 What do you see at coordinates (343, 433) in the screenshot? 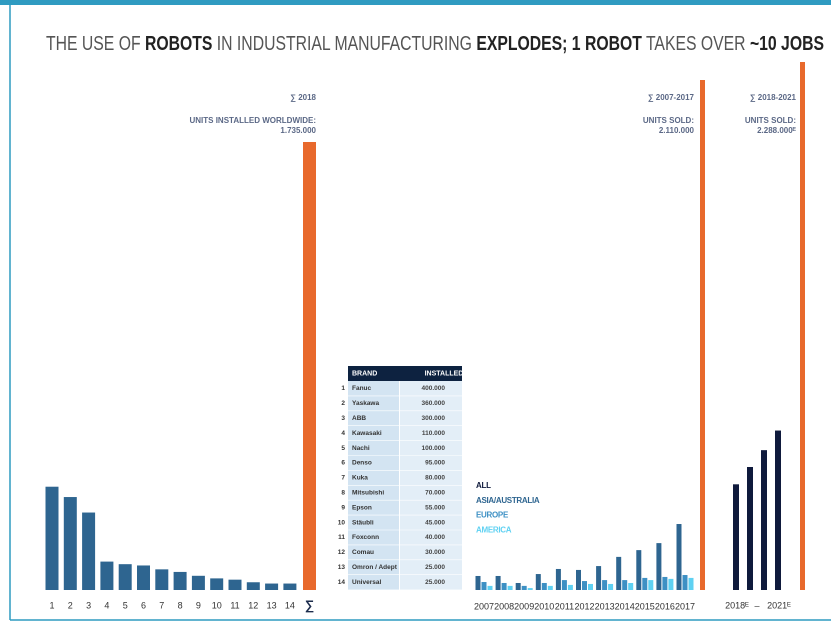
I see `table-rank: 4` at bounding box center [343, 433].